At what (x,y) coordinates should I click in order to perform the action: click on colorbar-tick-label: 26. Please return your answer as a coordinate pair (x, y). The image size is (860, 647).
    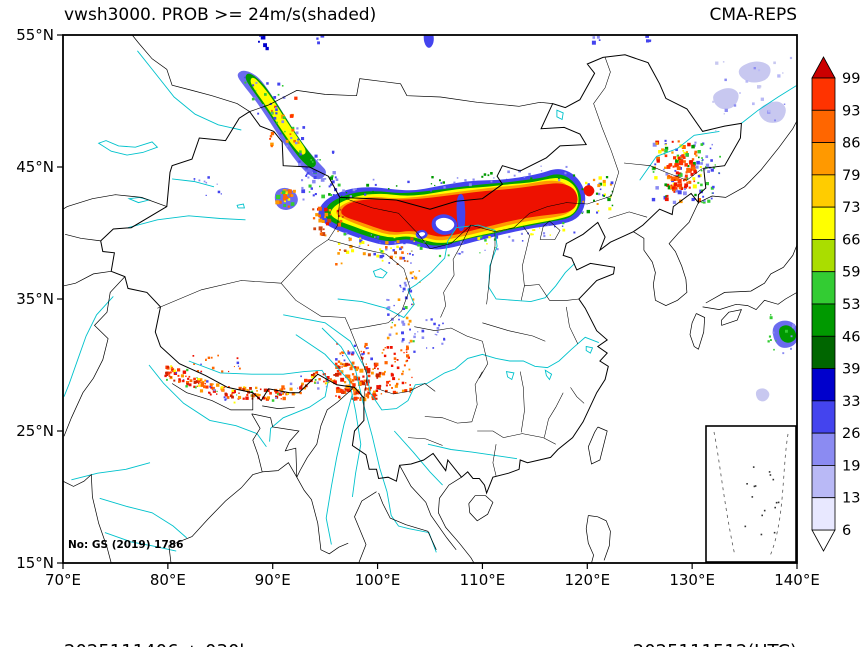
    Looking at the image, I should click on (851, 434).